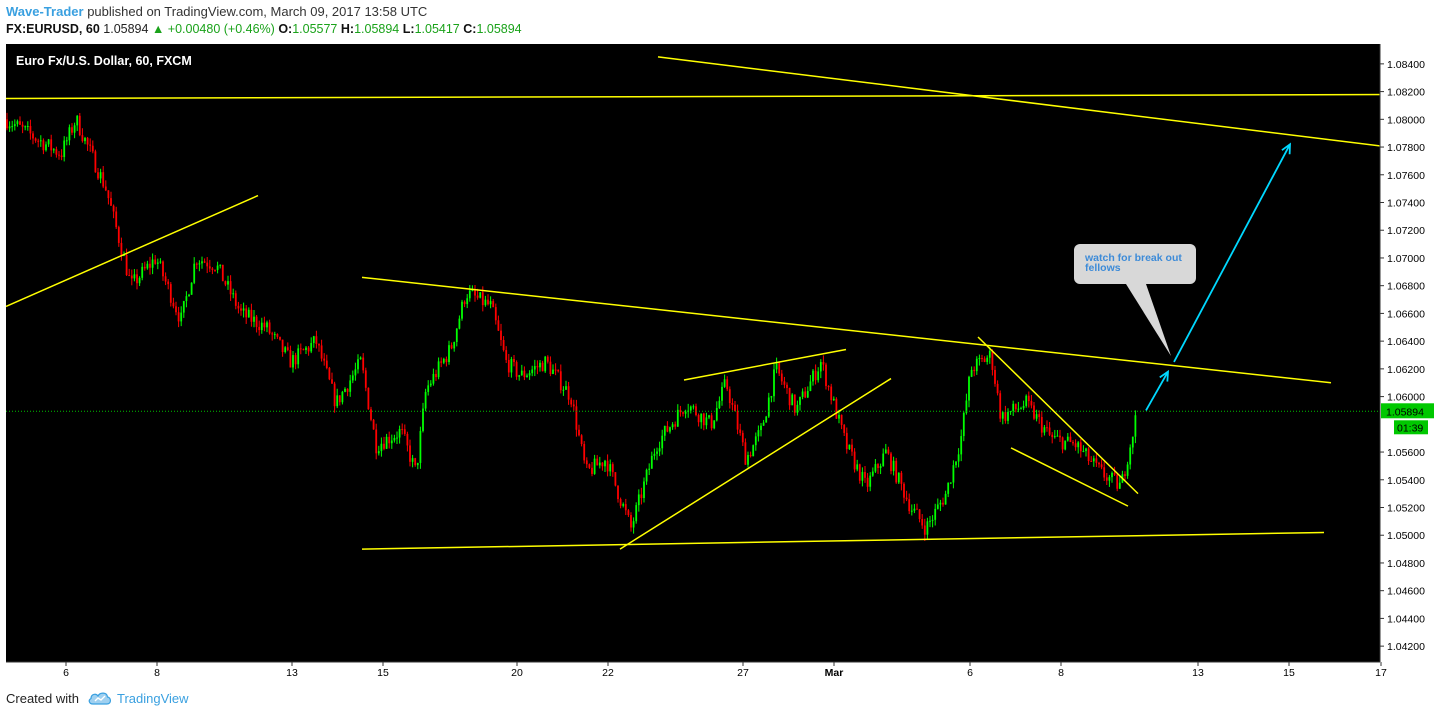 Image resolution: width=1440 pixels, height=716 pixels. What do you see at coordinates (1406, 370) in the screenshot?
I see `price-tick-label: 1.06200` at bounding box center [1406, 370].